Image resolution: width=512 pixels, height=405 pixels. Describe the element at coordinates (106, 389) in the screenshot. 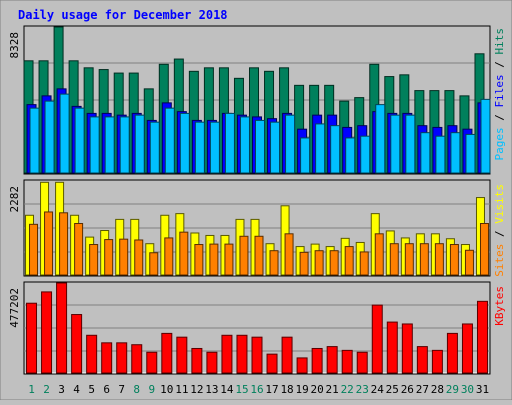

I see `x-tick-label-day-6: 6` at that location.